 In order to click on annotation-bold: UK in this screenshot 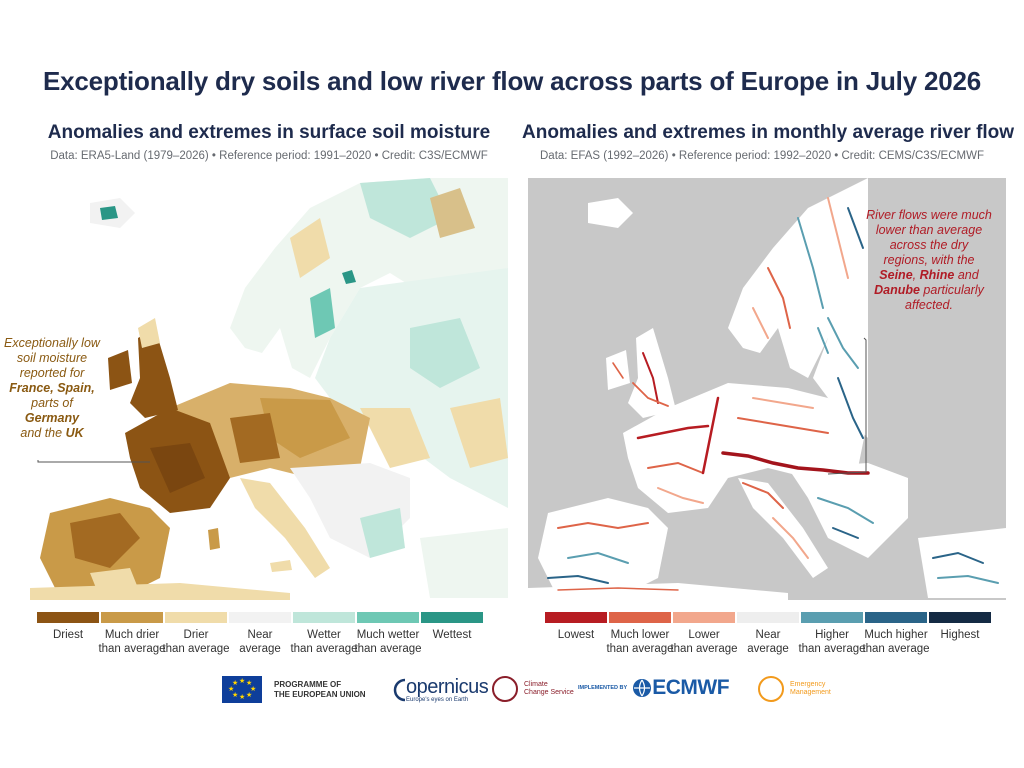, I will do `click(74, 433)`.